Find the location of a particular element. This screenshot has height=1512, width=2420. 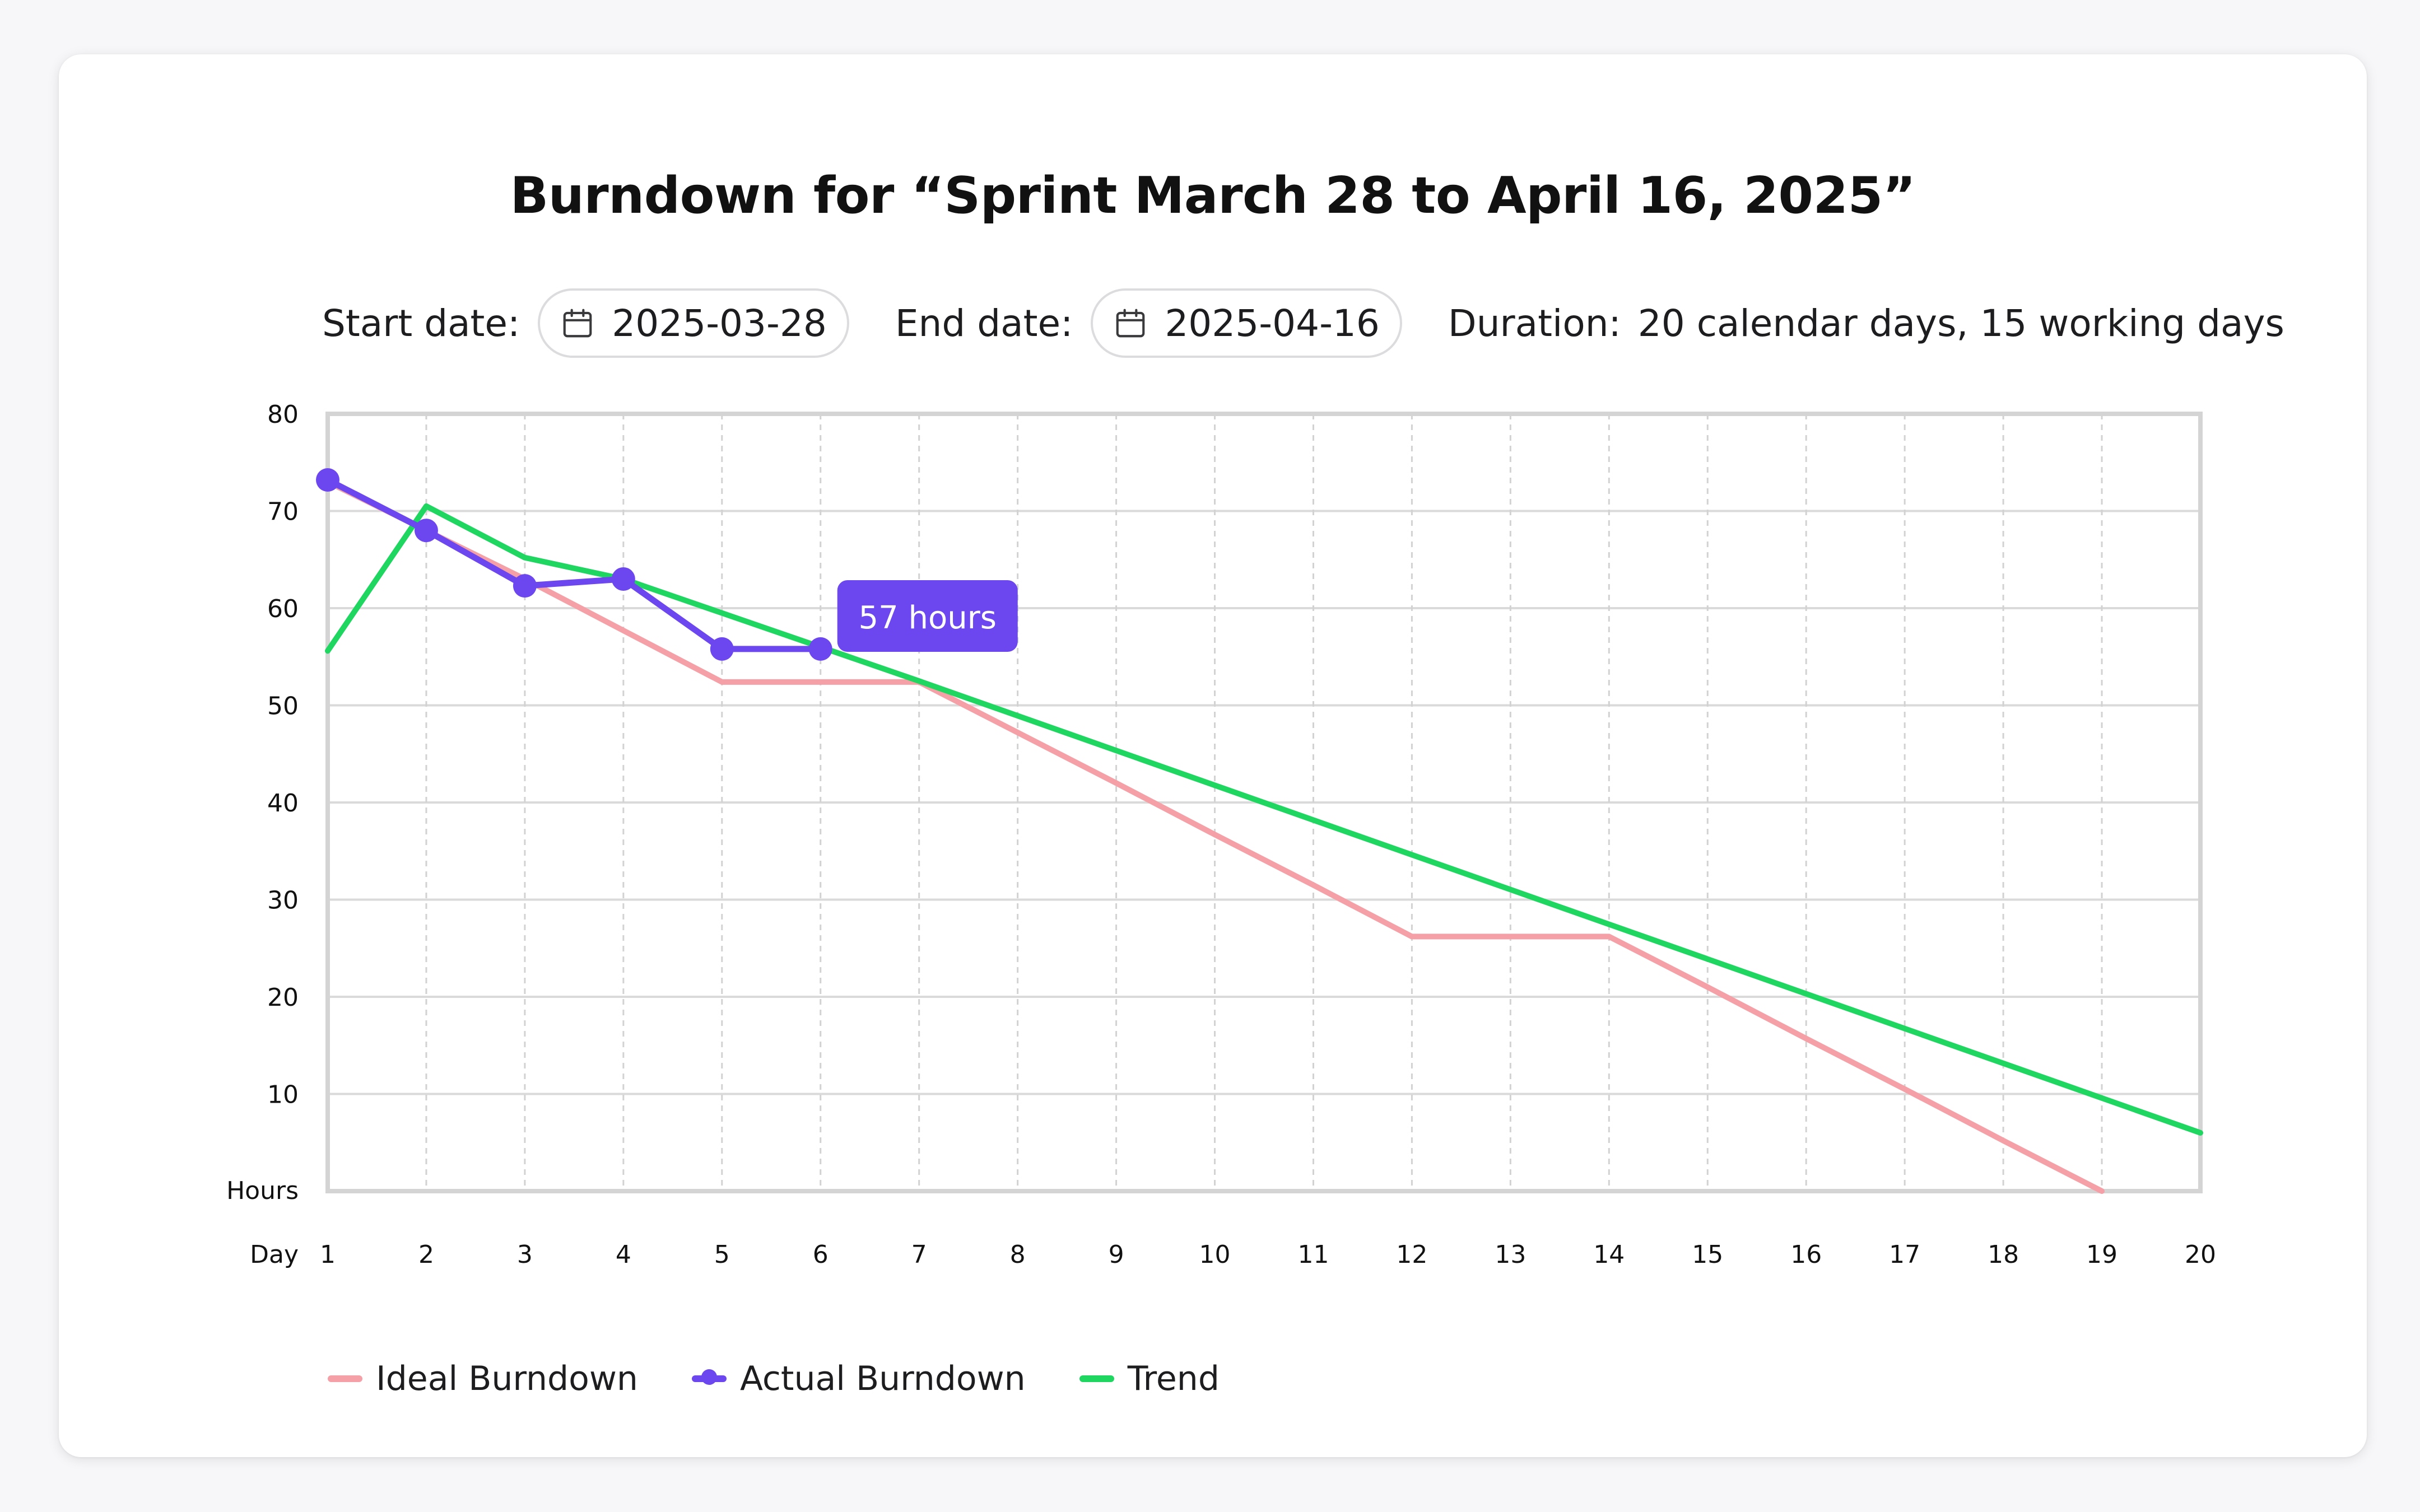

y-tick-label: 30 is located at coordinates (283, 901).